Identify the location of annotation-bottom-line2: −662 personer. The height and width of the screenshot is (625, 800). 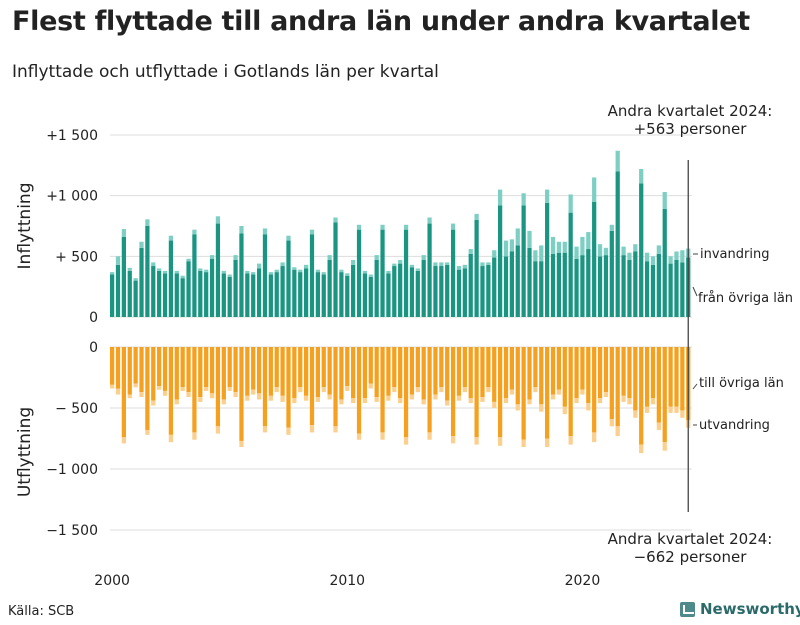
(691, 557).